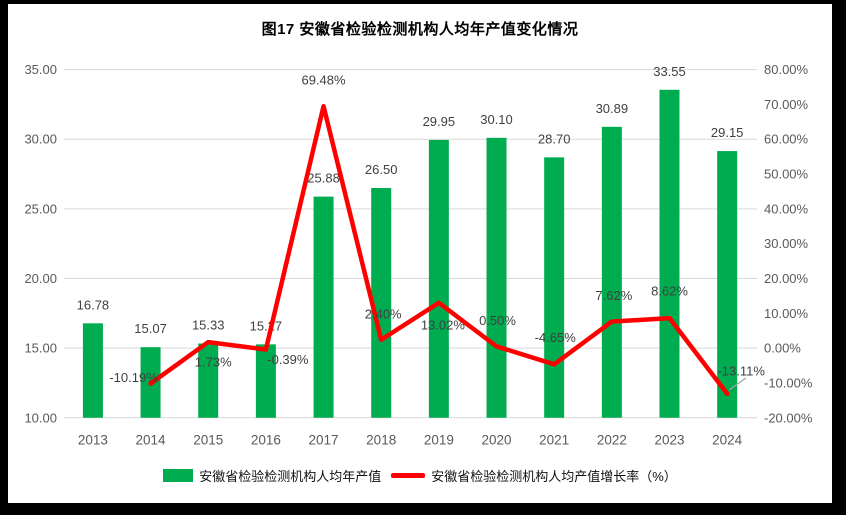 The image size is (846, 515). Describe the element at coordinates (786, 313) in the screenshot. I see `y-right-tick-label: 10.00%` at that location.